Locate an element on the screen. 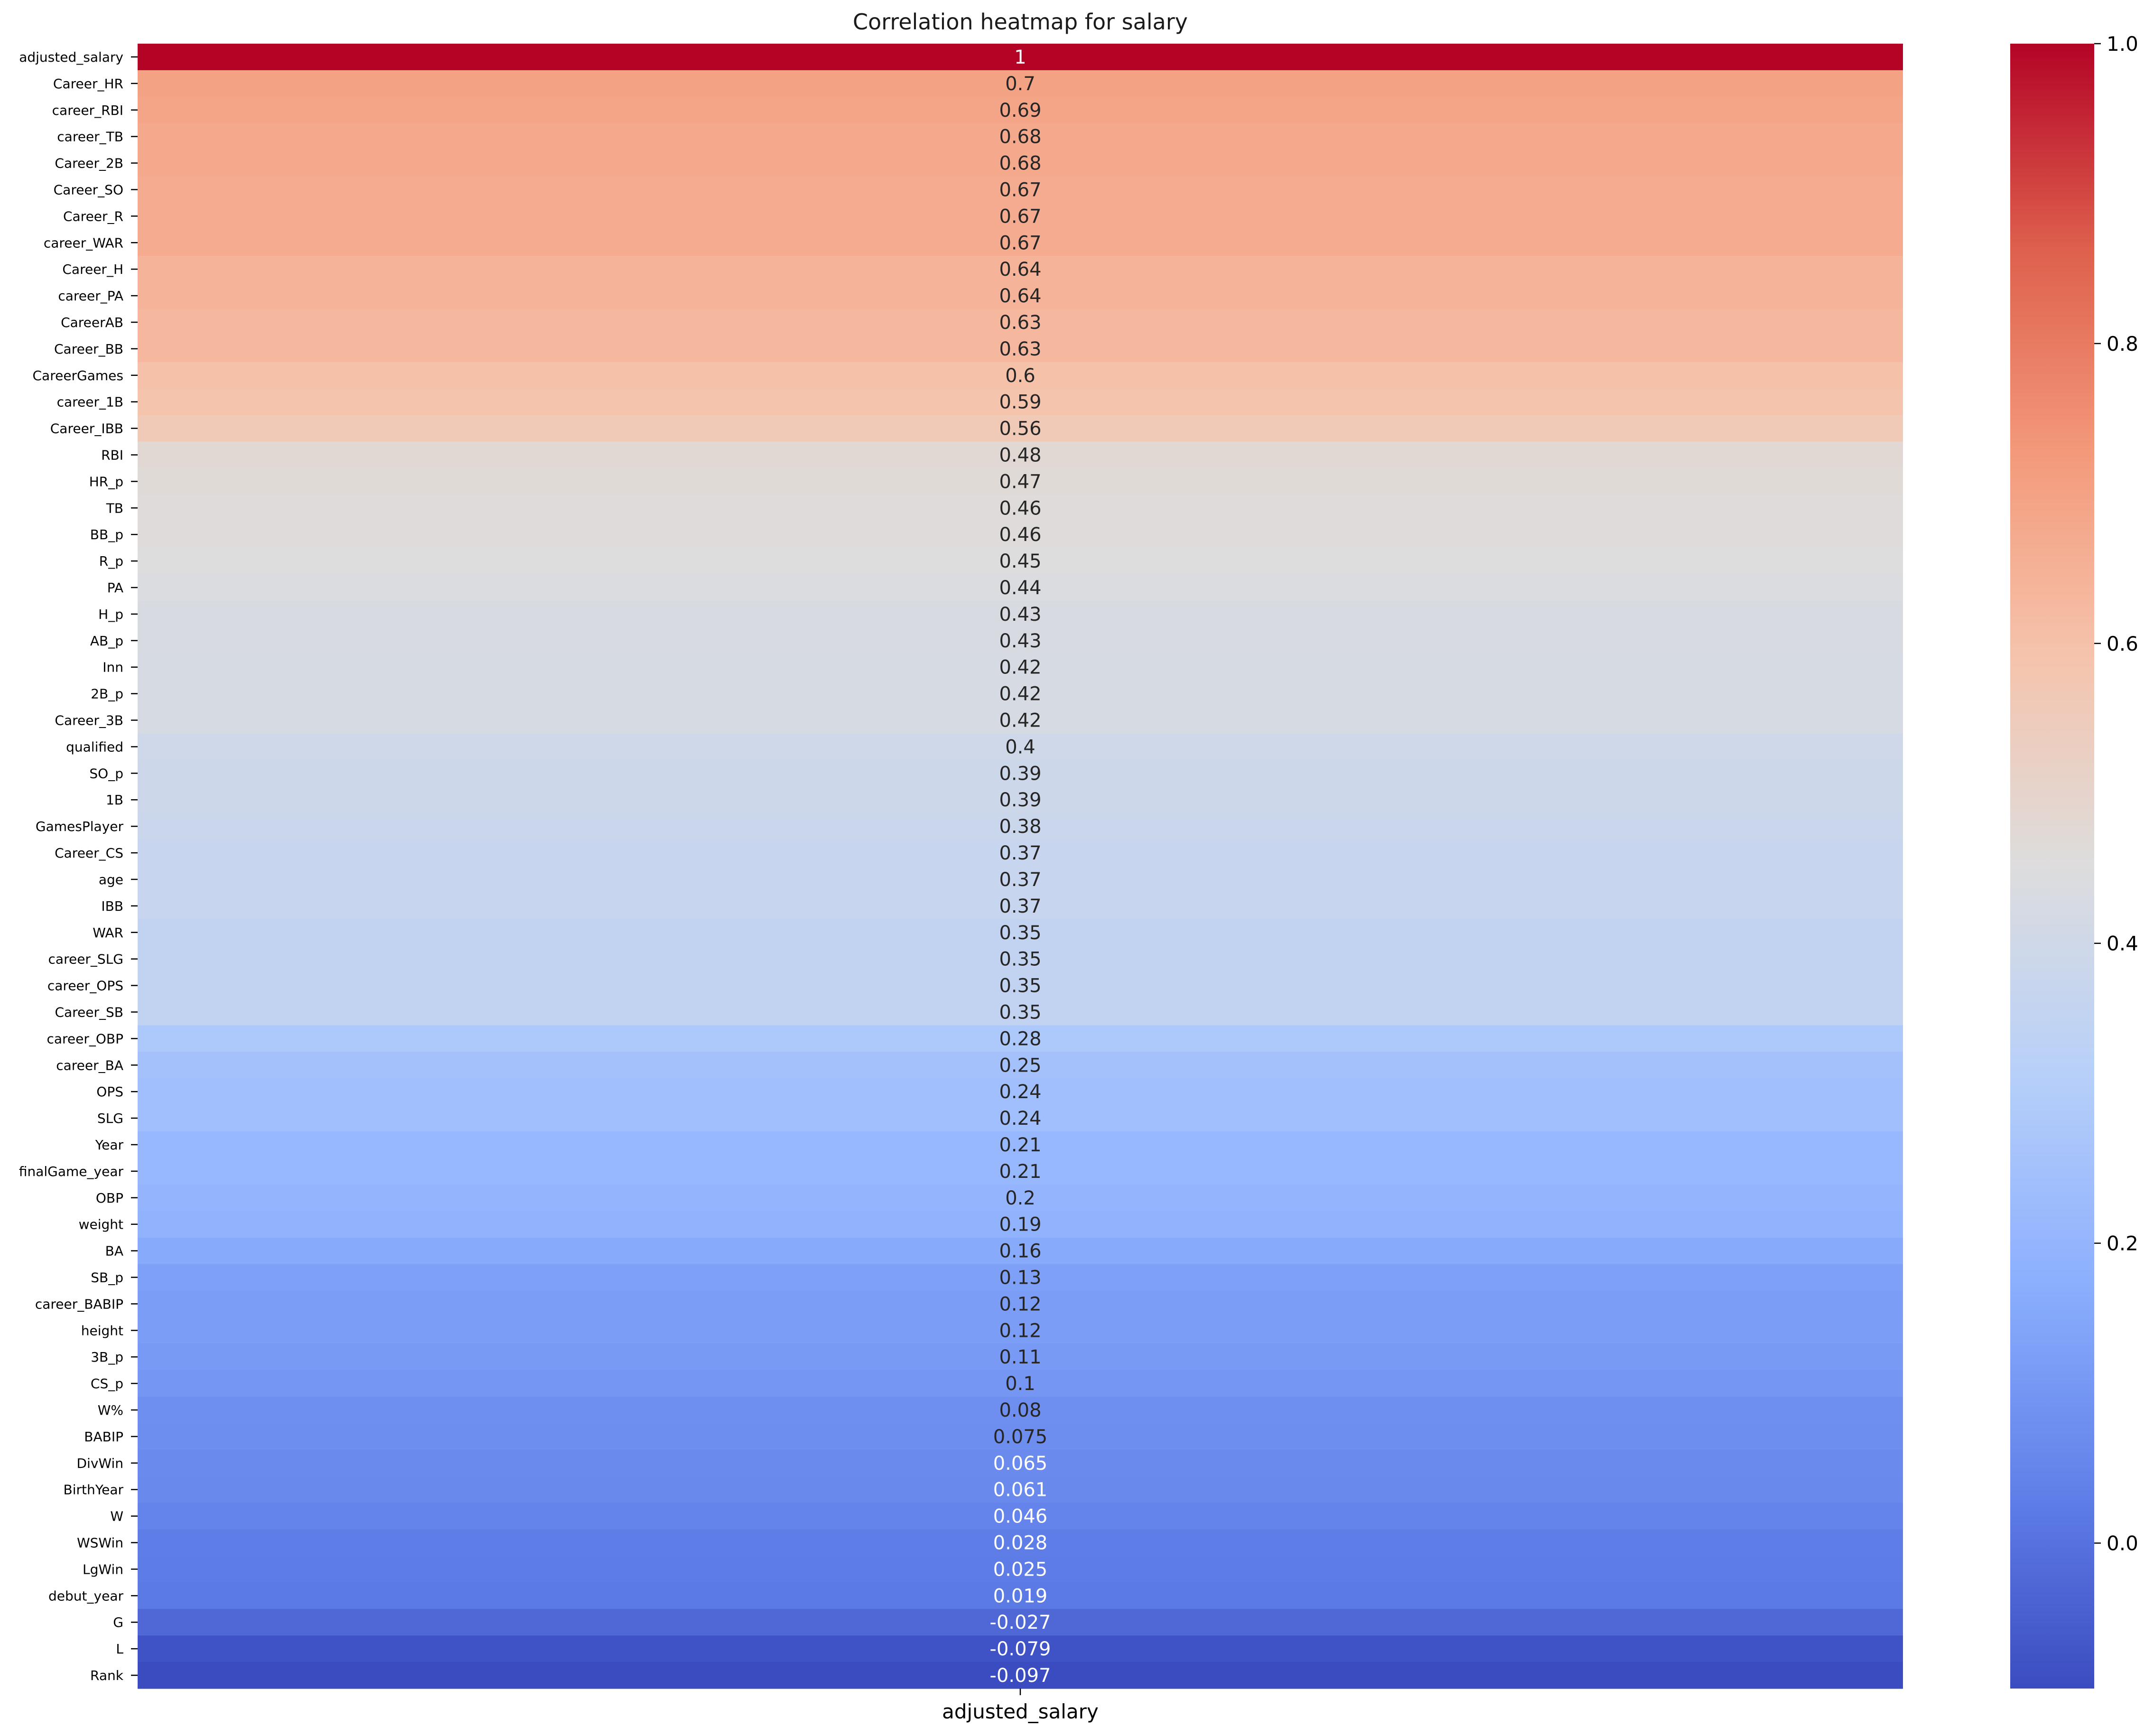 The image size is (2154, 1736). y-tick-label: career_SLG is located at coordinates (85, 960).